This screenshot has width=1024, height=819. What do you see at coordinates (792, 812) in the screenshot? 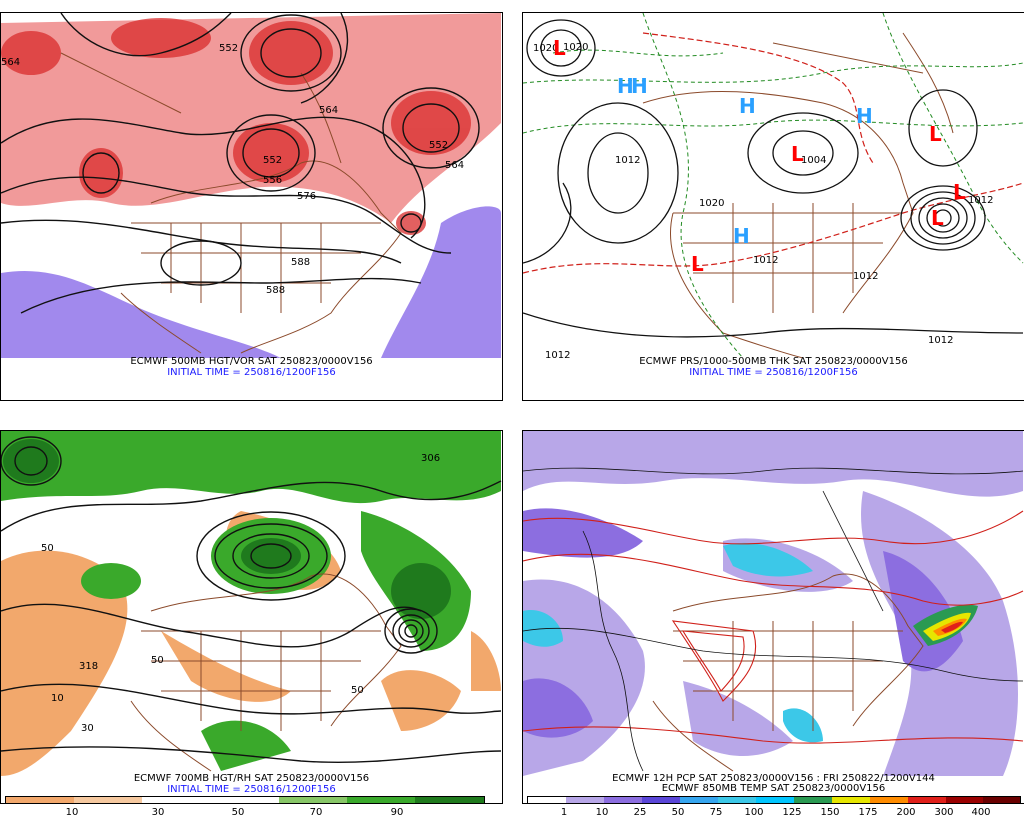
I see `tick-label: 125` at bounding box center [792, 812].